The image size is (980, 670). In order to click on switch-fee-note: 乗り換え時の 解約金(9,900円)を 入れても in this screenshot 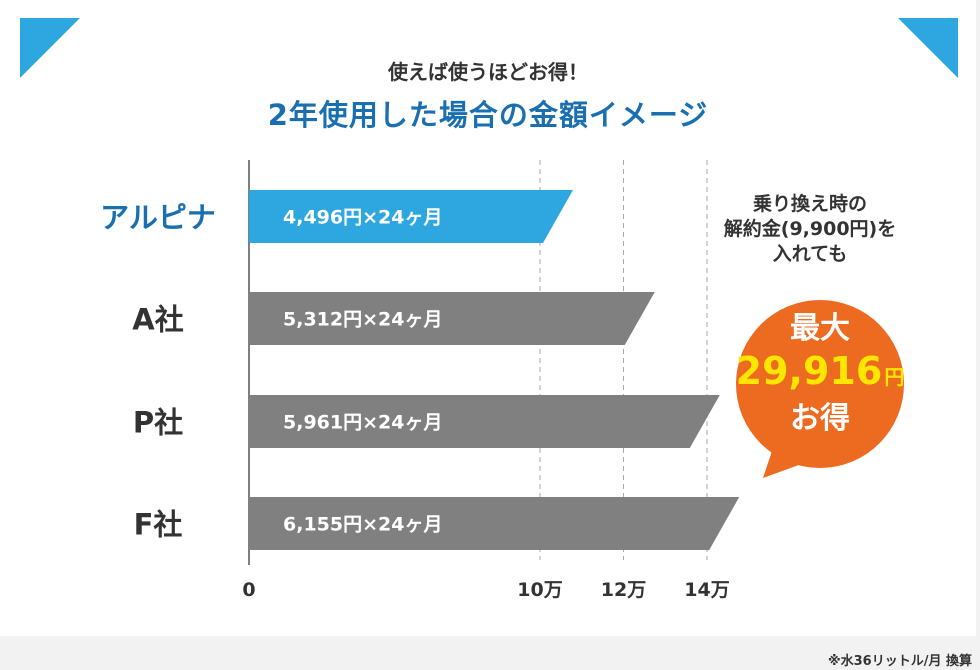, I will do `click(810, 229)`.